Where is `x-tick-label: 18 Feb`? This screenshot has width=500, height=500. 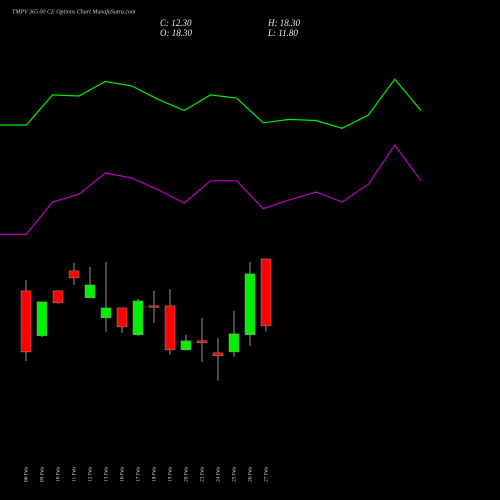 x-tick-label: 18 Feb is located at coordinates (154, 474).